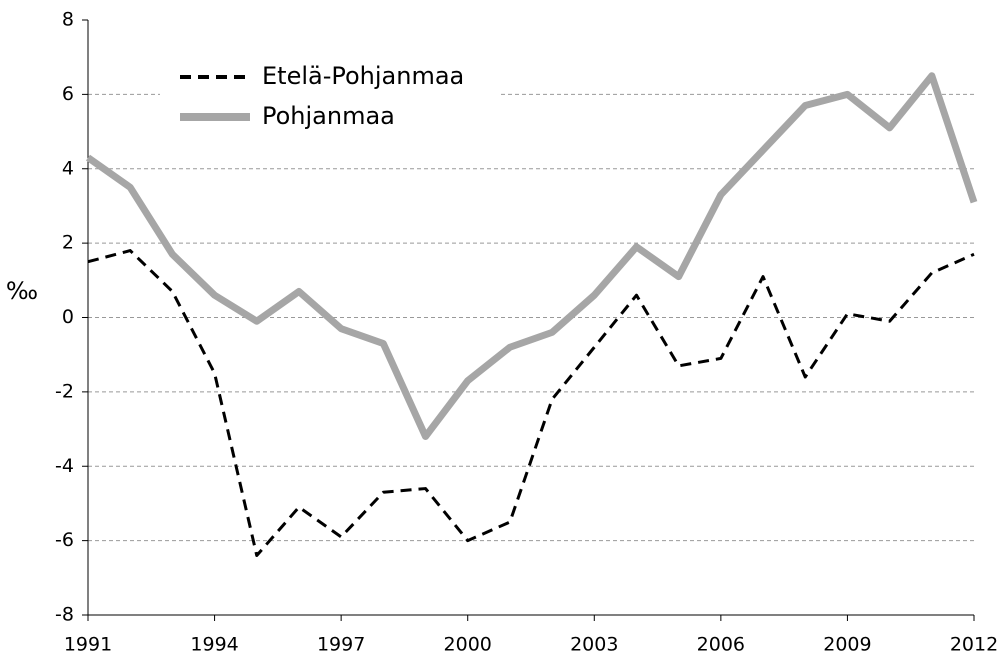  I want to click on y-tick-label: 2, so click(68, 243).